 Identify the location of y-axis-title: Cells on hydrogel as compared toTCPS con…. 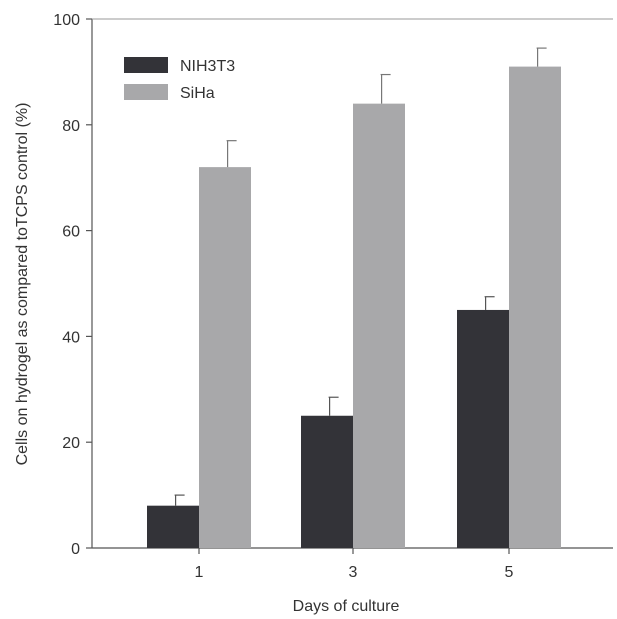
(22, 284).